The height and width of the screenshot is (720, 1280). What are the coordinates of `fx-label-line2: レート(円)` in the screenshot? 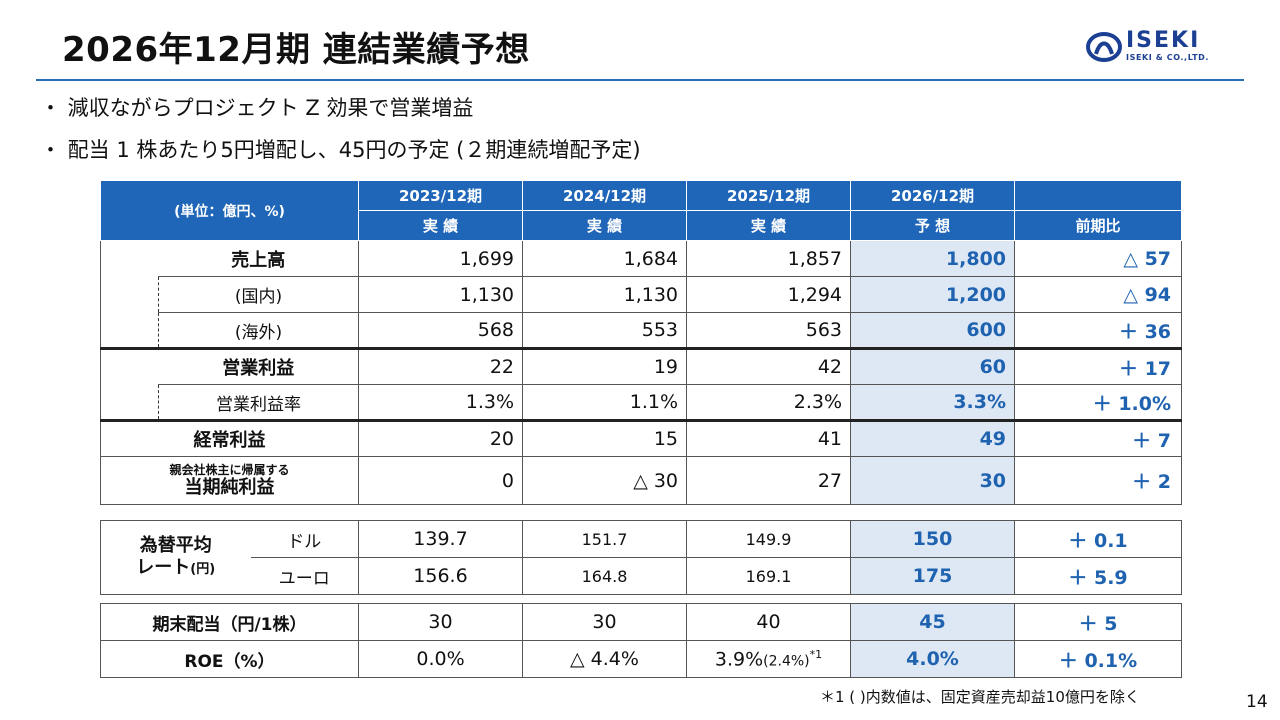 It's located at (176, 569).